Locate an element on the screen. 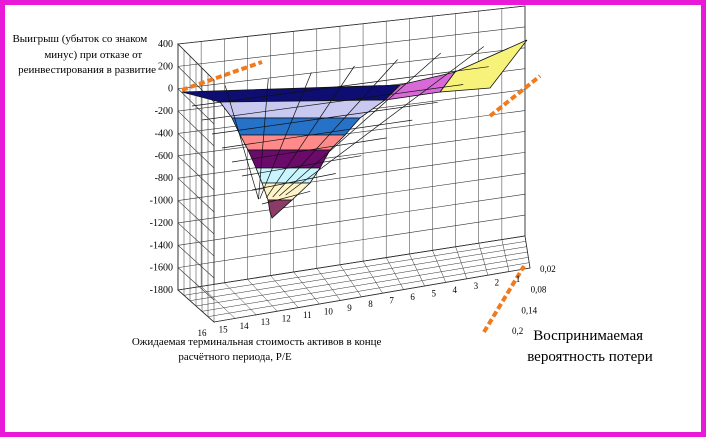  x-tick-label: 13 is located at coordinates (266, 322).